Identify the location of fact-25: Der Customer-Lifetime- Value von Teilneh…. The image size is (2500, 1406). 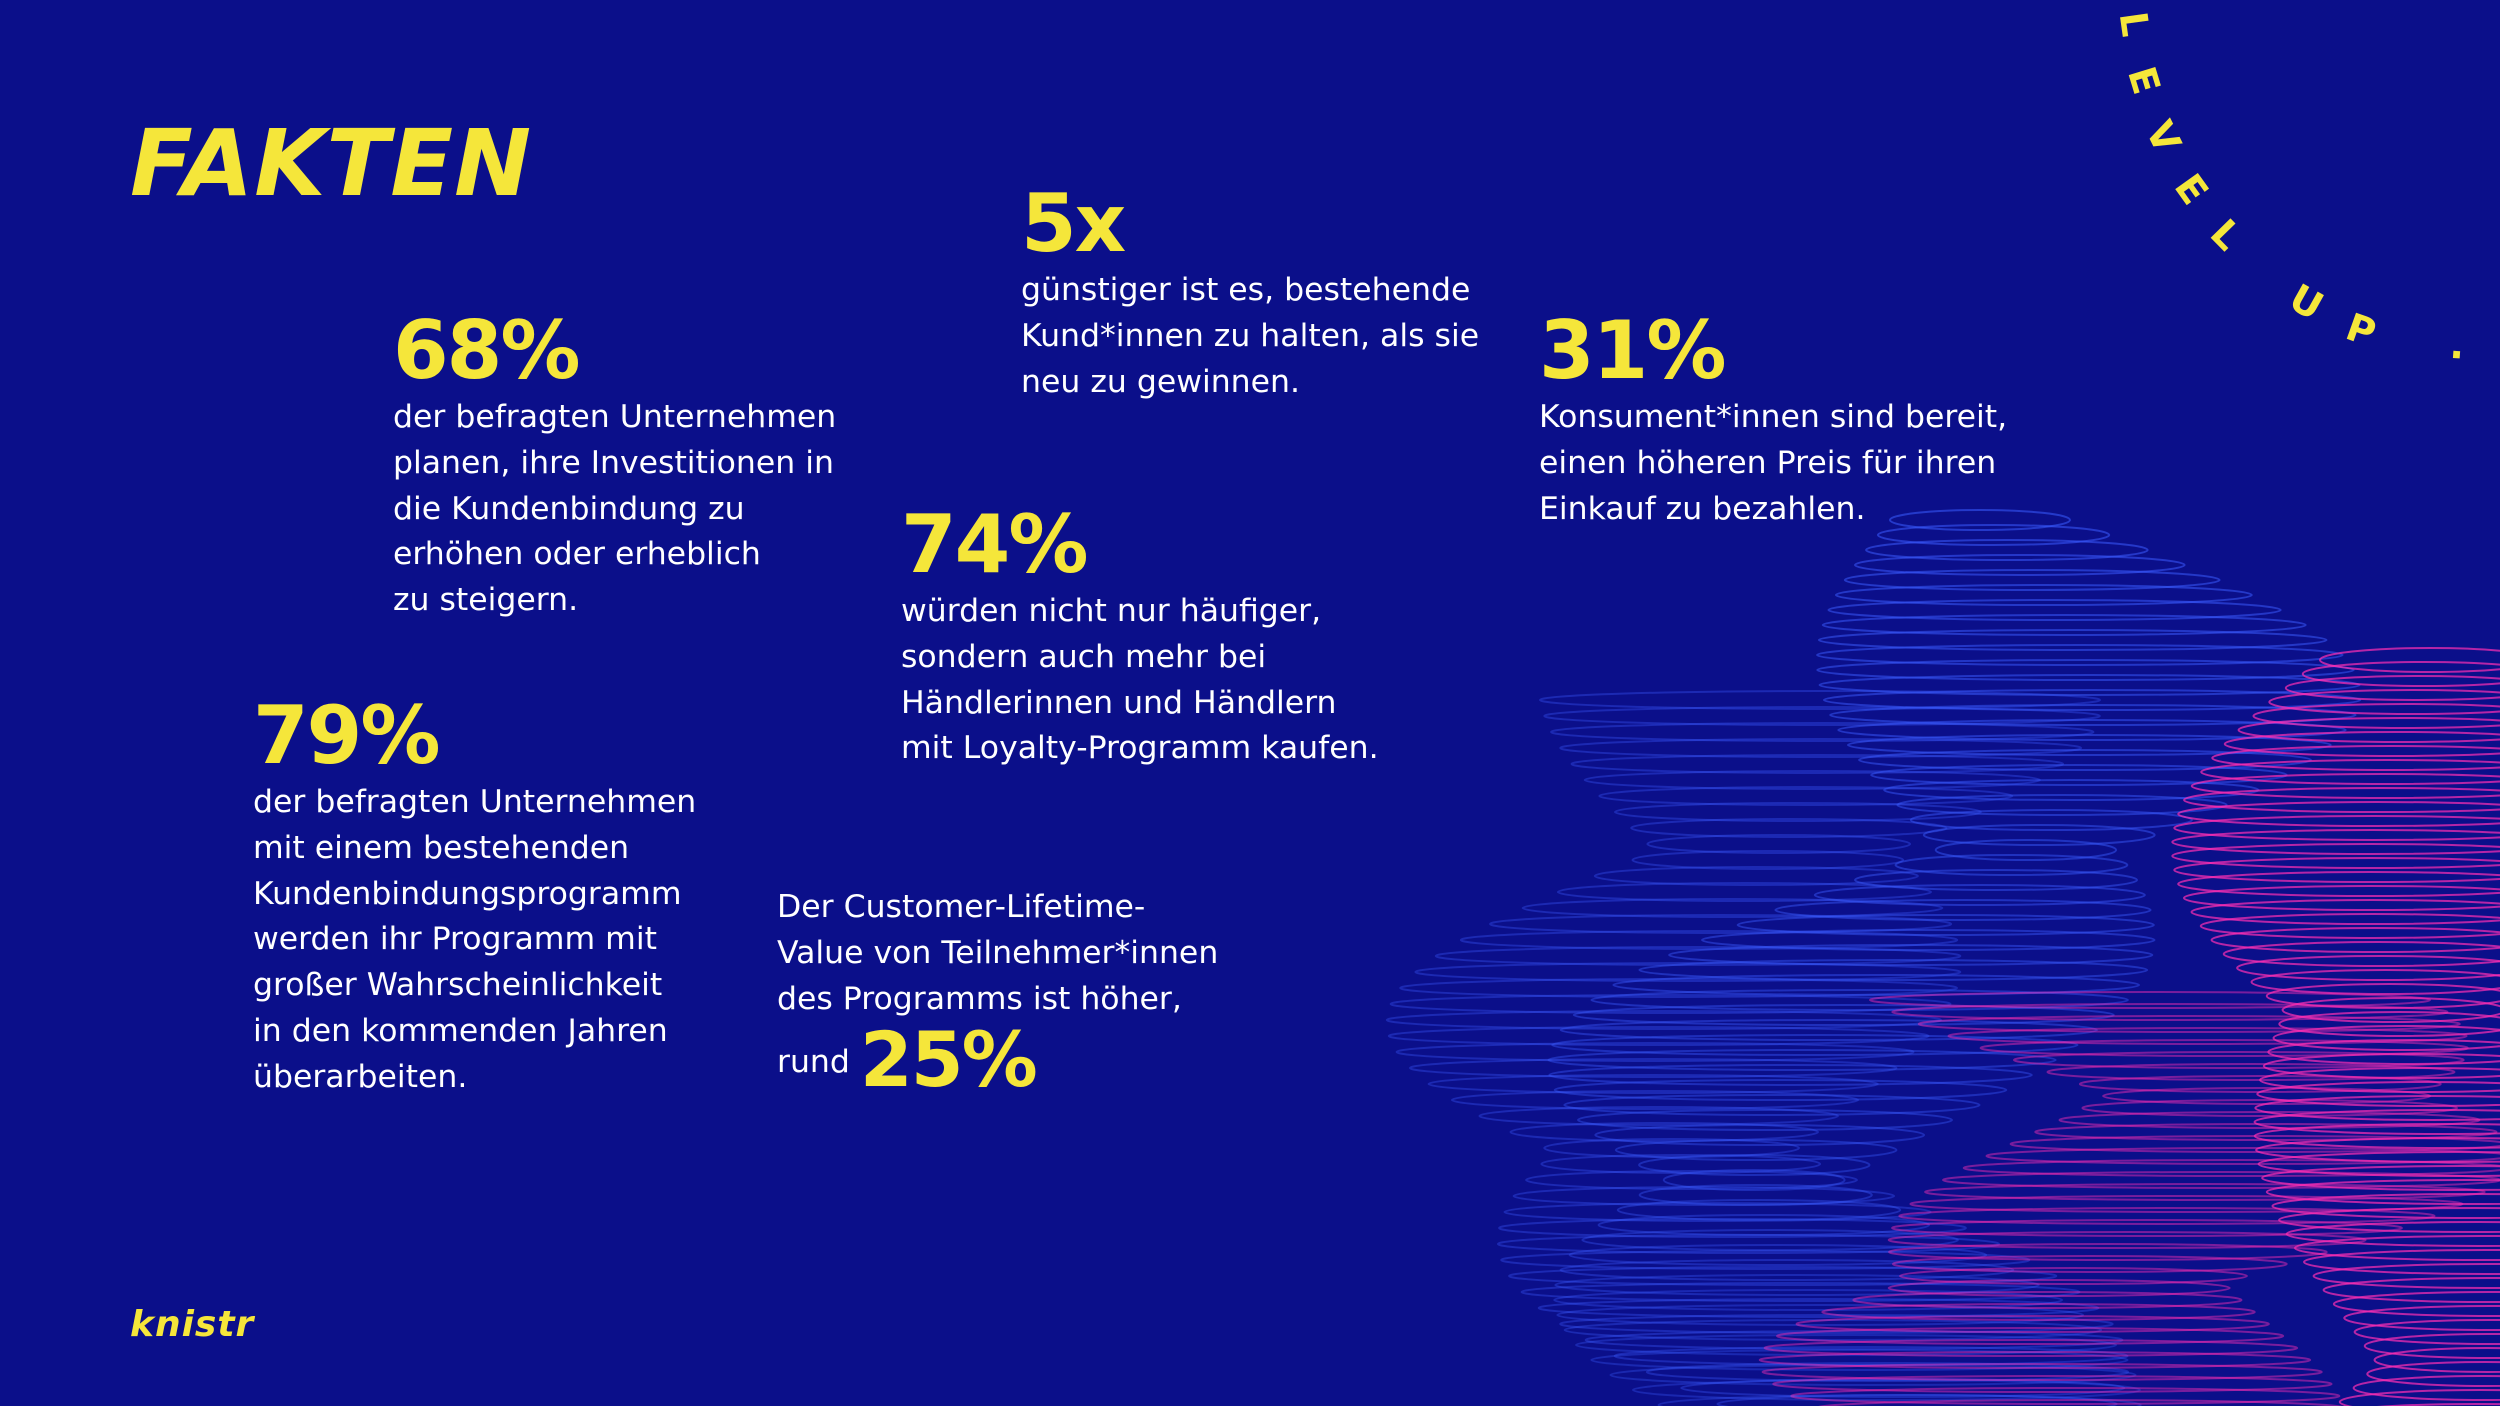
(1017, 991).